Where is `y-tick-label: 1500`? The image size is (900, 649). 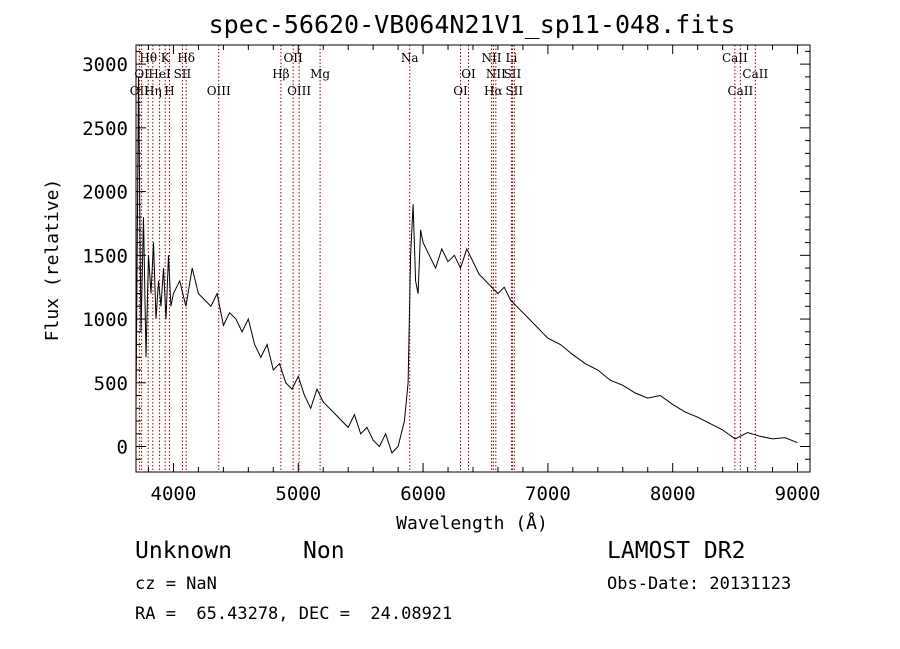 y-tick-label: 1500 is located at coordinates (105, 256).